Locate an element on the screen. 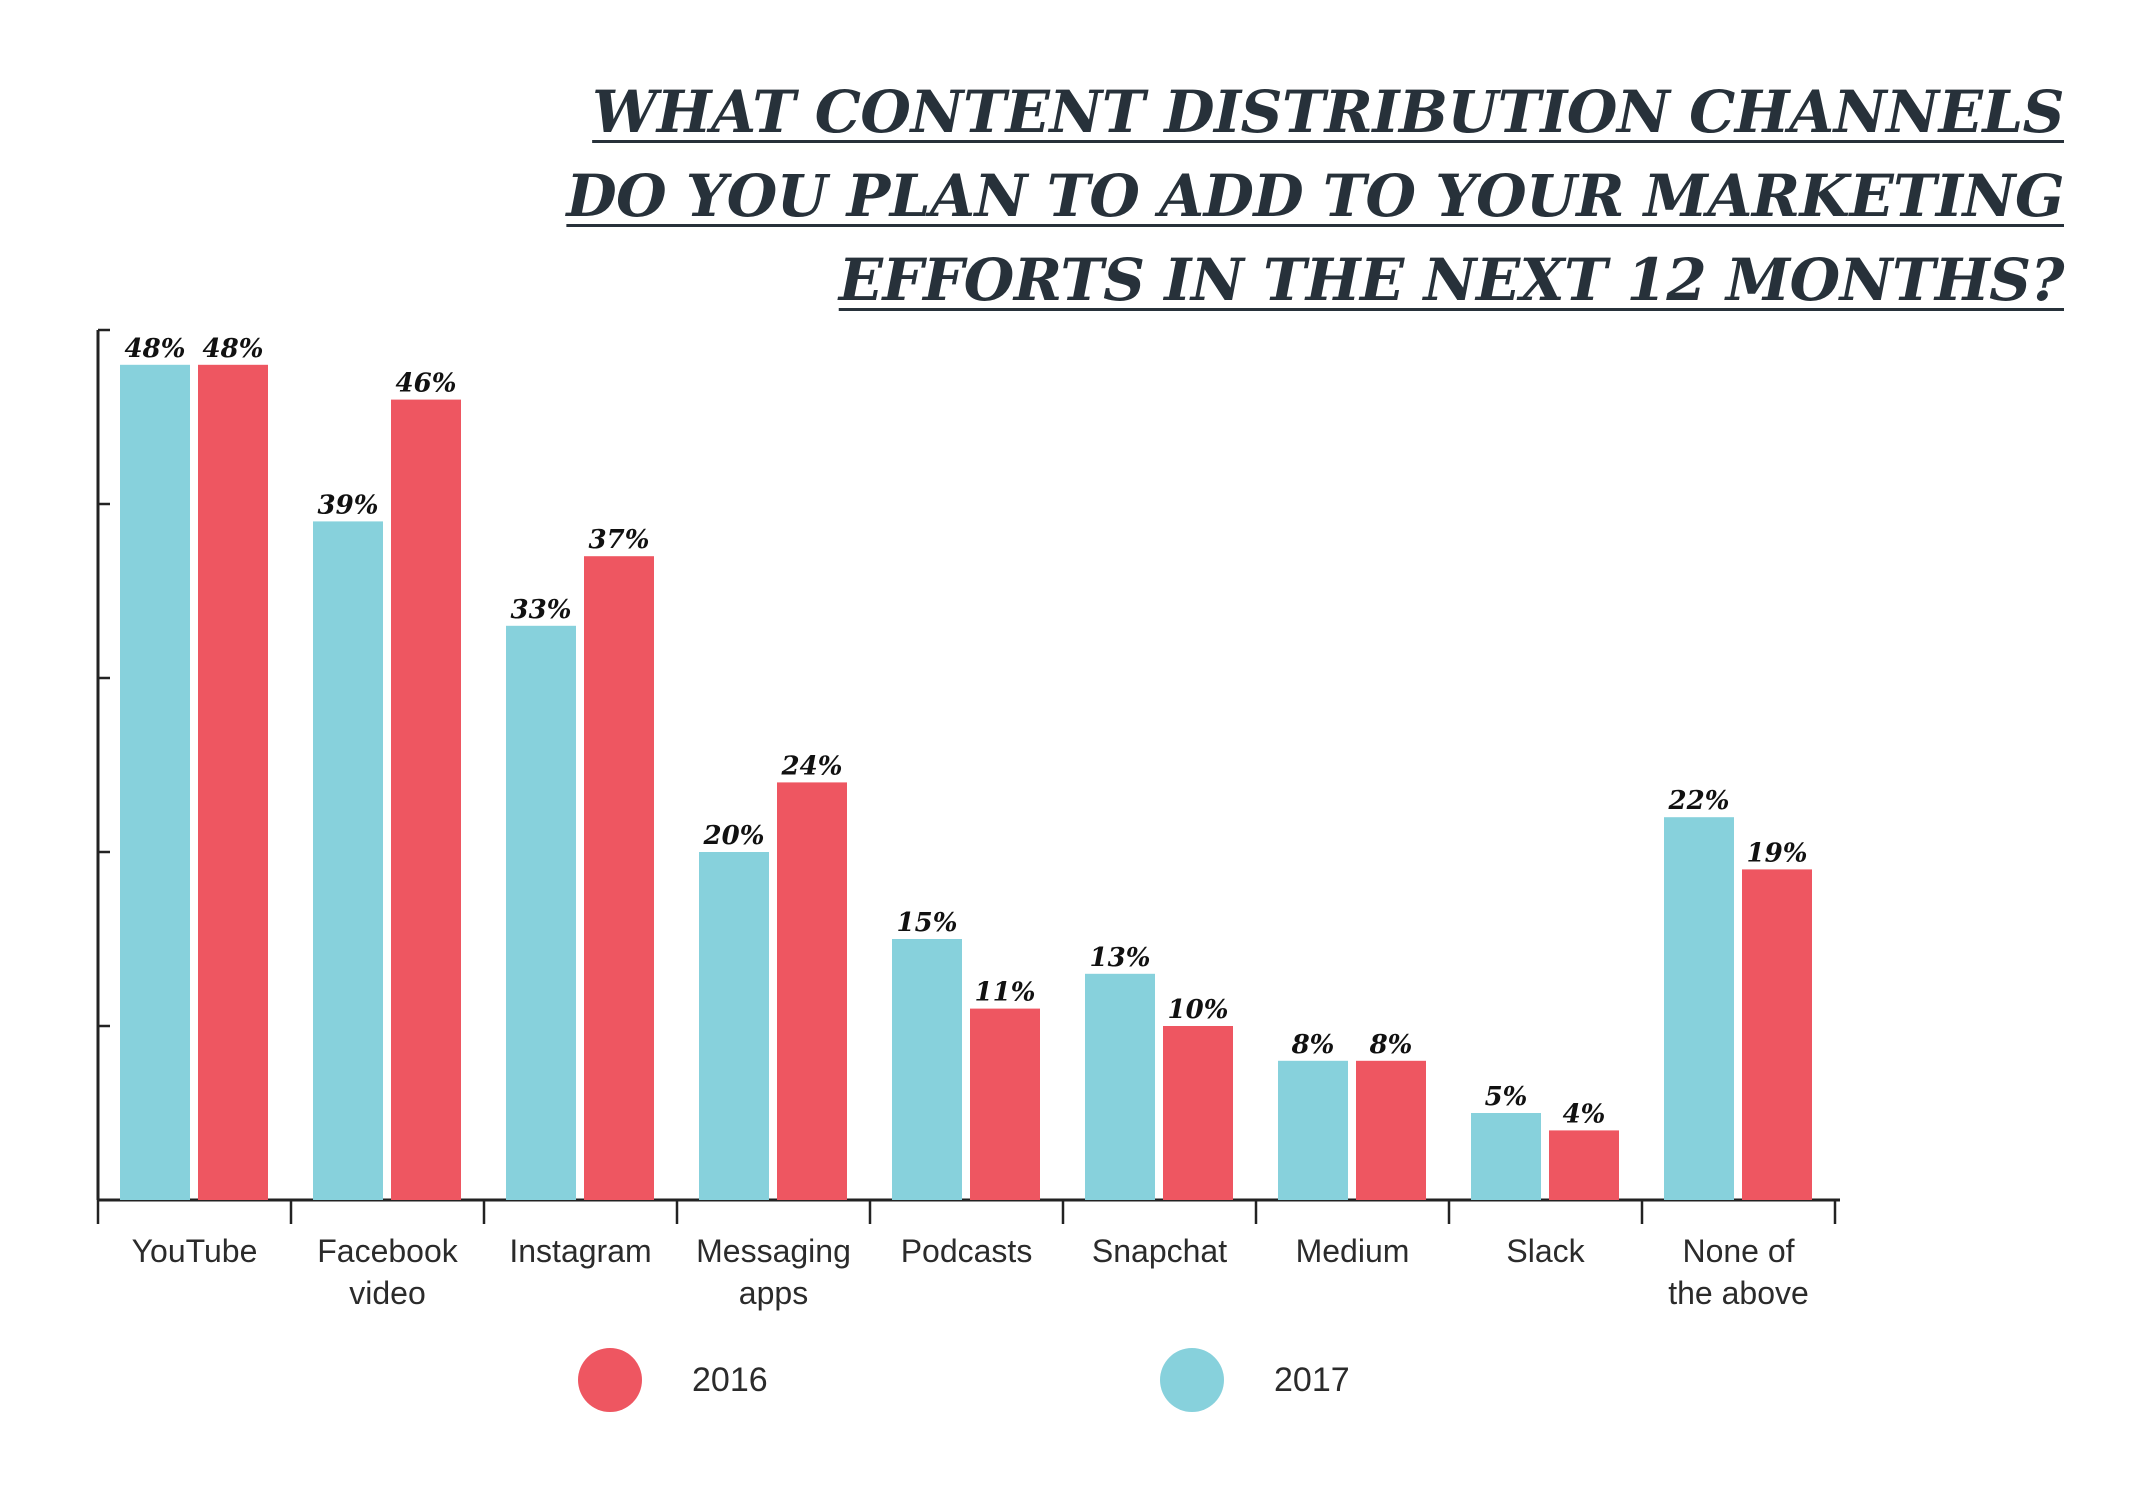 Image resolution: width=2134 pixels, height=1490 pixels. category-label-7-0: Slack is located at coordinates (1545, 1251).